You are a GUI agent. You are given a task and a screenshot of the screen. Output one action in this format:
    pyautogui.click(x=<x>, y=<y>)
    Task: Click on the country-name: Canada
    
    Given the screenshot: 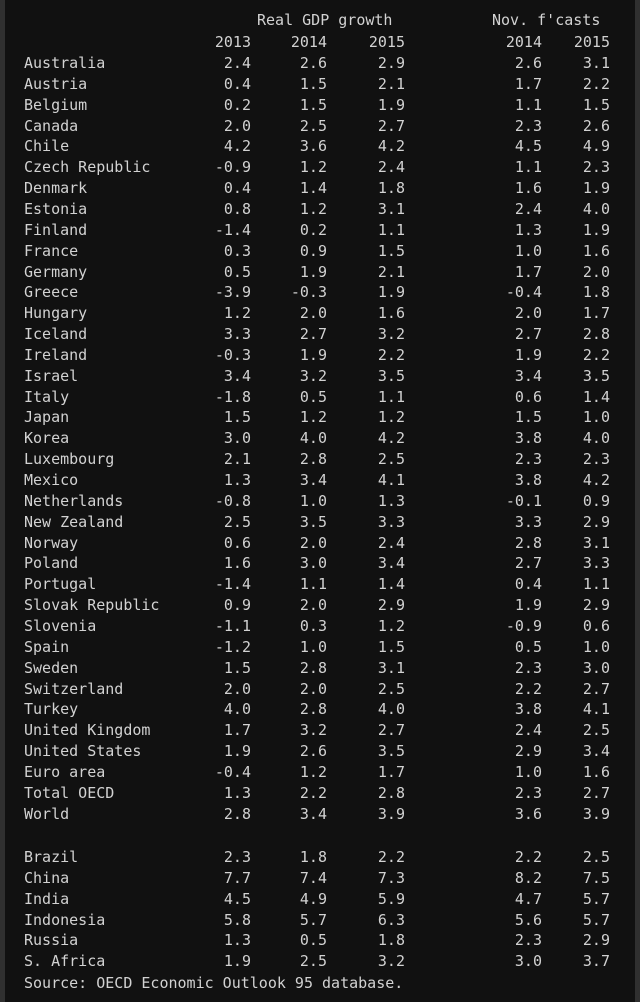 What is the action you would take?
    pyautogui.click(x=51, y=125)
    